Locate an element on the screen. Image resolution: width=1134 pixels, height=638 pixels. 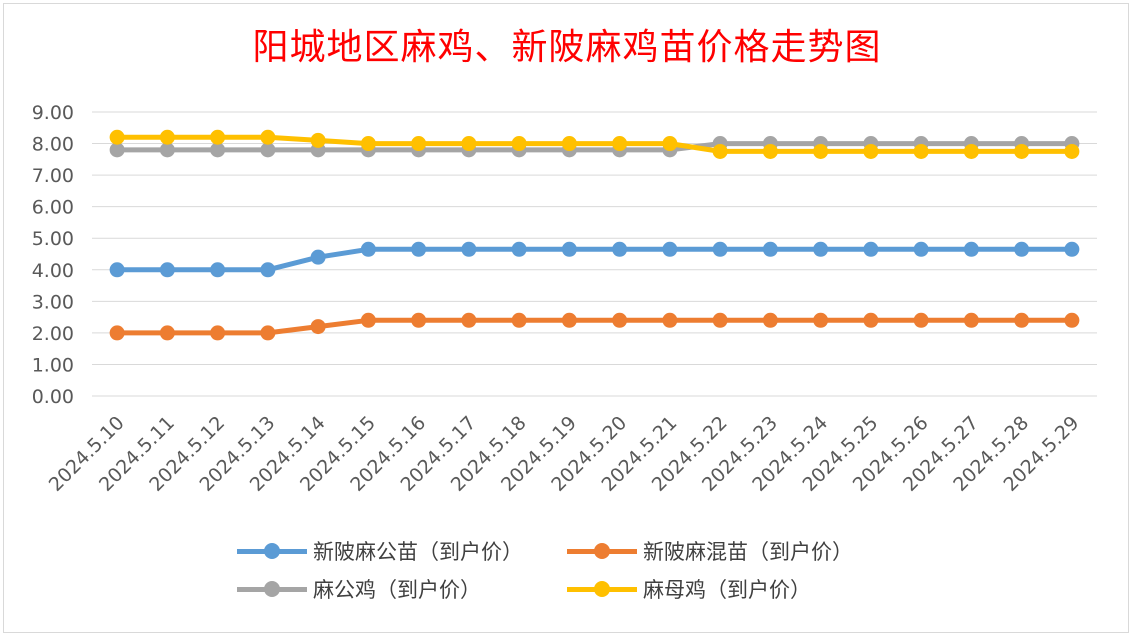
legend: 新陂麻公苗（到户价） 新陂麻混苗（到户价） 麻公鸡（到户价） 麻母鸡（到户价） is located at coordinates (567, 570).